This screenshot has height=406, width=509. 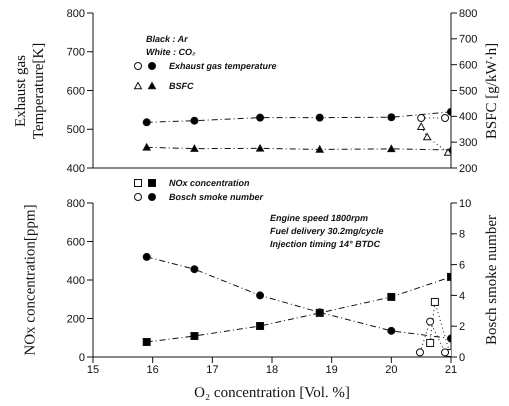 What do you see at coordinates (391, 370) in the screenshot?
I see `x-tick-label: 20` at bounding box center [391, 370].